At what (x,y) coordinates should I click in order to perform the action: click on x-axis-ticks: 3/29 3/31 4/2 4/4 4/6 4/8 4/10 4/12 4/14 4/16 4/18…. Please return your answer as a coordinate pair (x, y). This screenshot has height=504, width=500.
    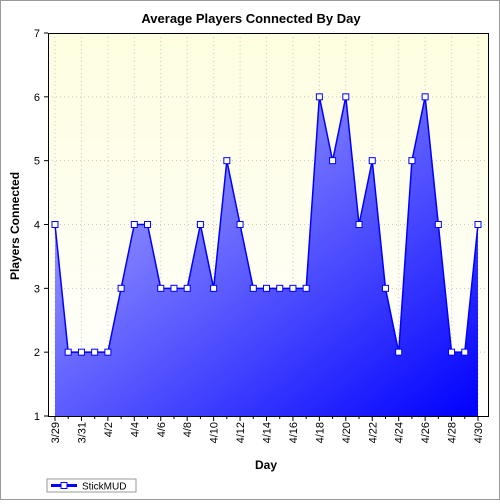
    Looking at the image, I should click on (267, 429).